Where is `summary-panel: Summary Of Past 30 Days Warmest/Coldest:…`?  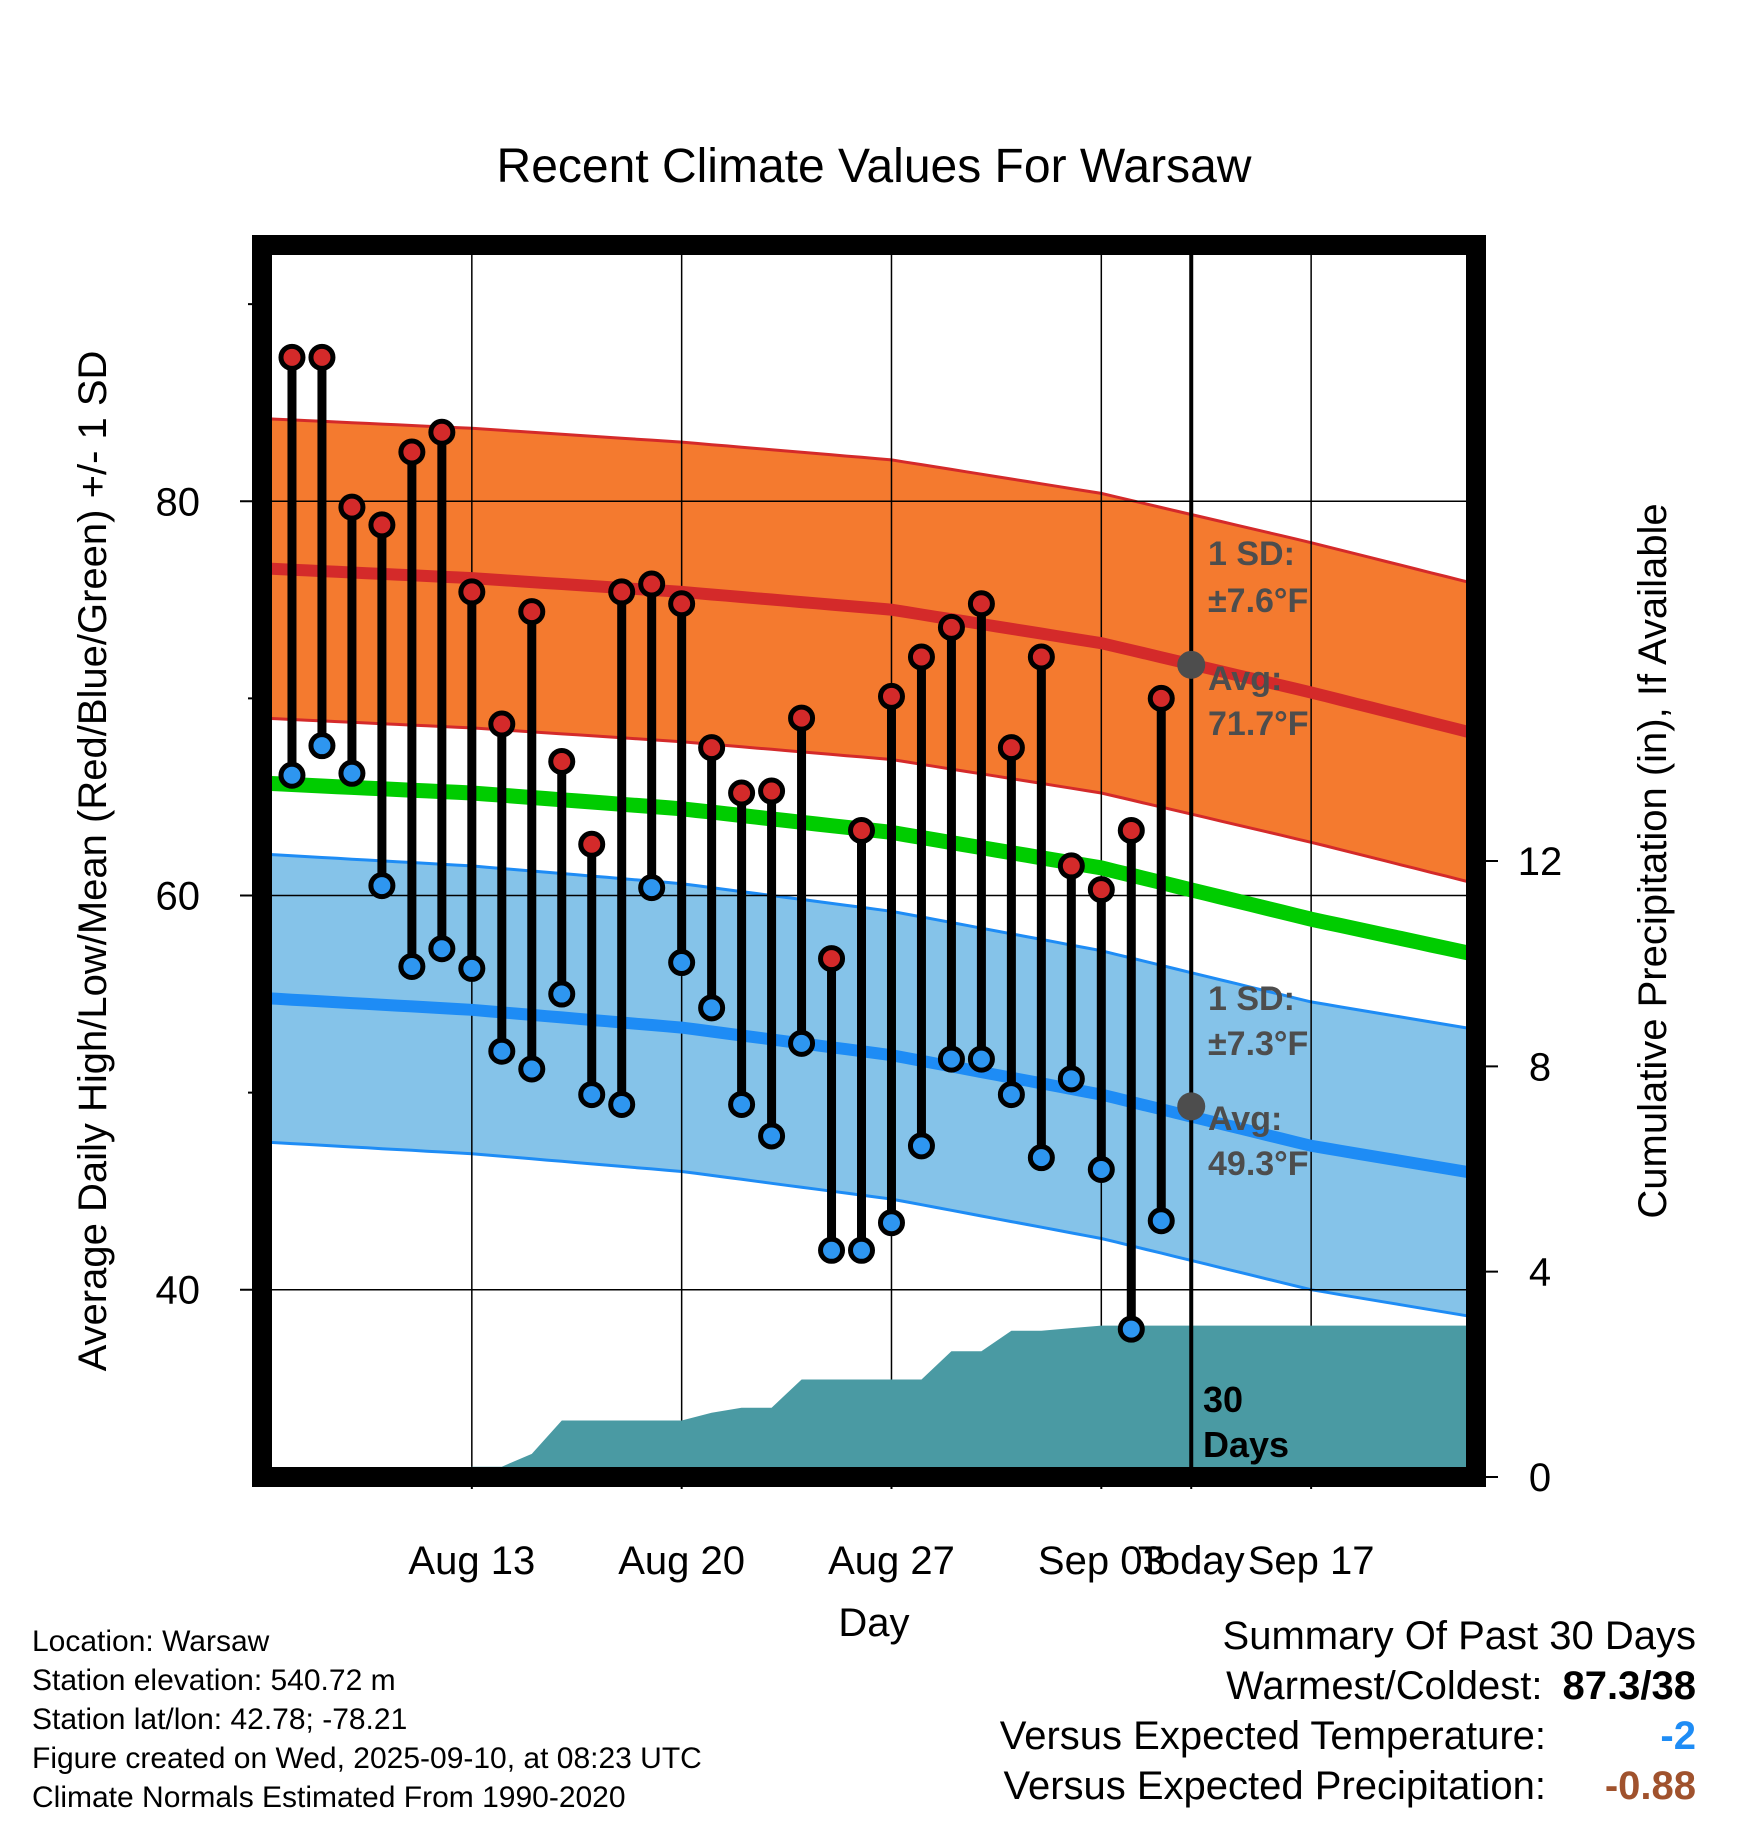 summary-panel: Summary Of Past 30 Days Warmest/Coldest:… is located at coordinates (1348, 1714).